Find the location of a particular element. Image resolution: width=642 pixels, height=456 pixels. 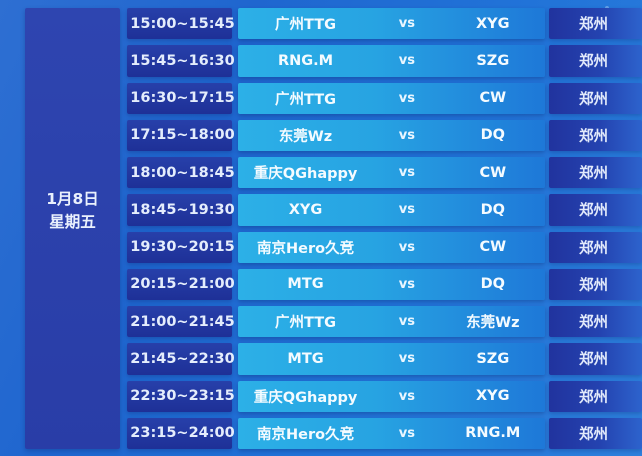

match-row: 23:15~24:00 南京Hero久竞 vs RNG.M 郑州 is located at coordinates (384, 433).